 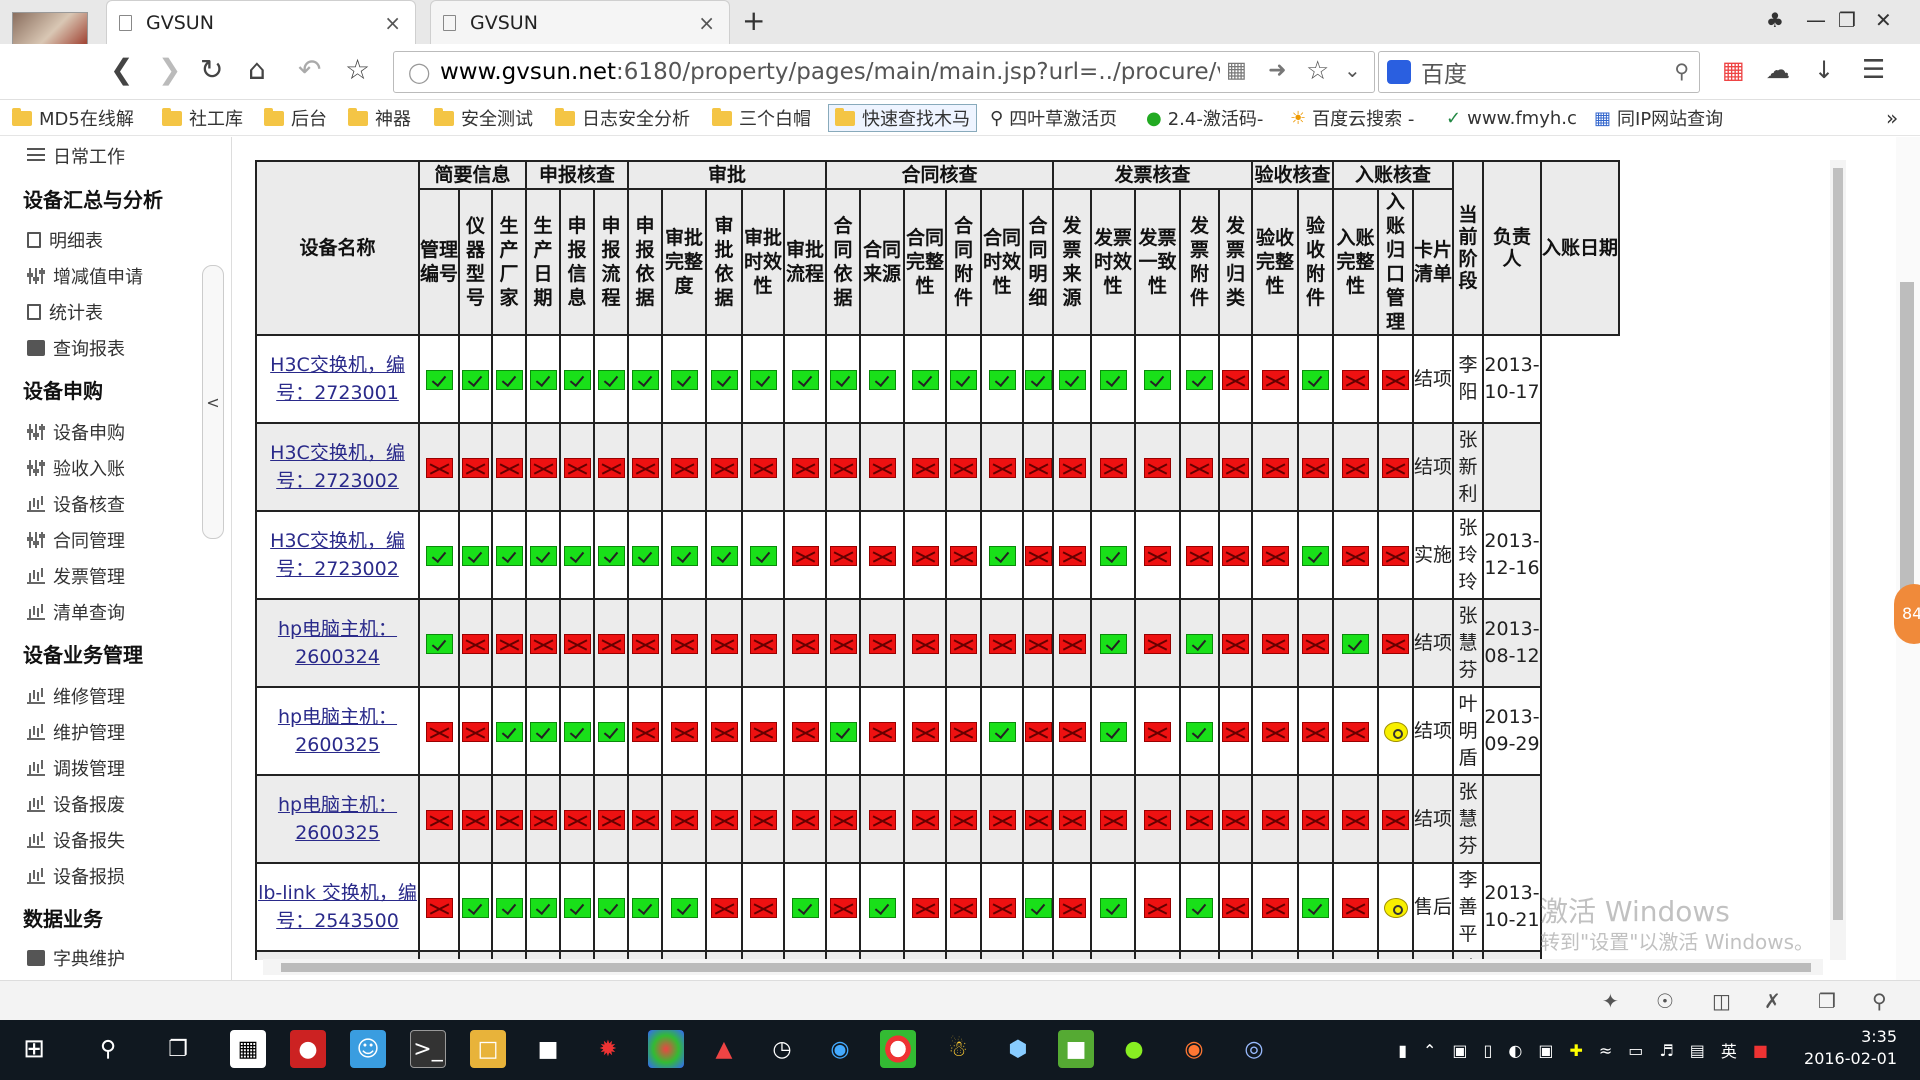 What do you see at coordinates (1194, 1049) in the screenshot?
I see `firefox-icon: ◉` at bounding box center [1194, 1049].